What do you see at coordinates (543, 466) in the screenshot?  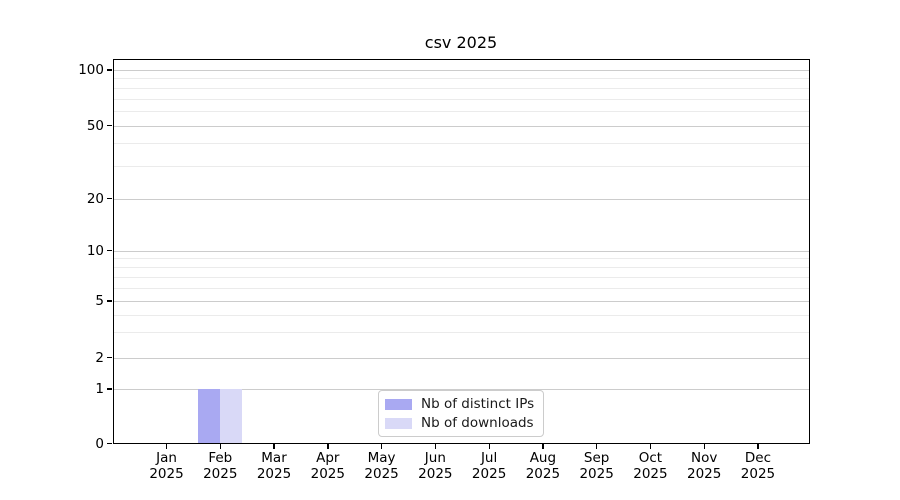 I see `x-tick-label: Aug 2025` at bounding box center [543, 466].